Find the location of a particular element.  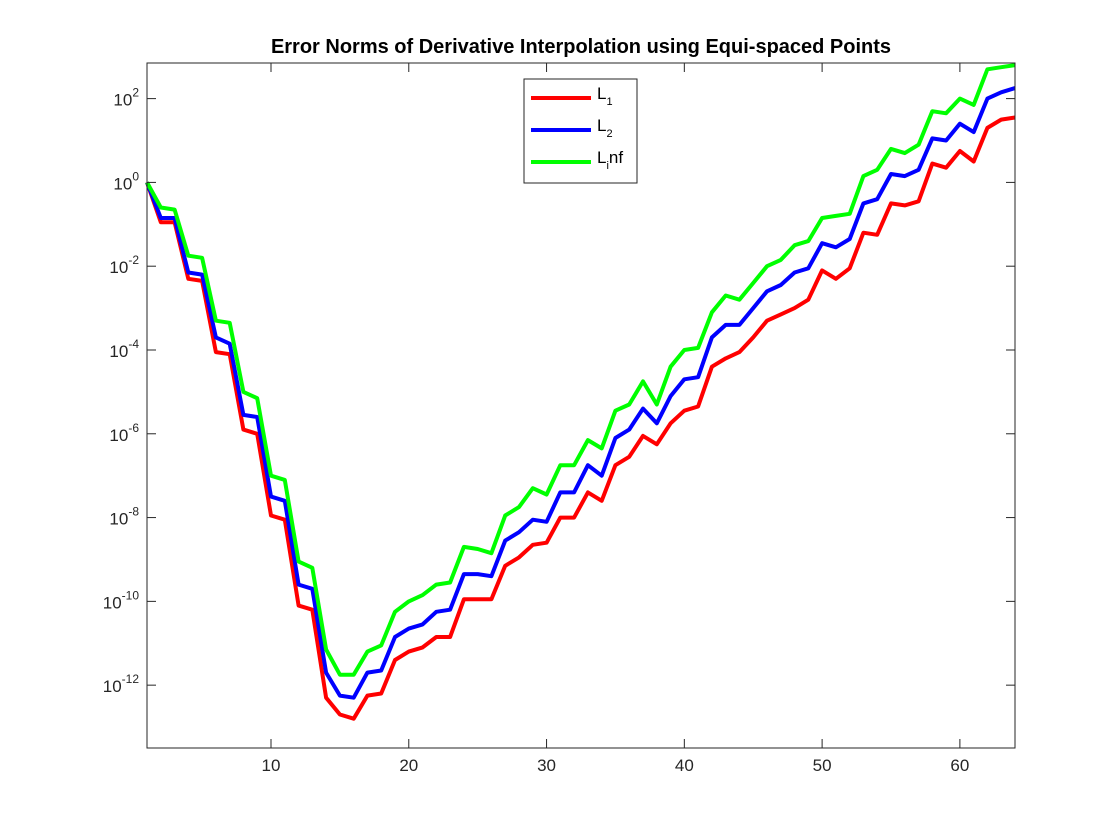

y-tick-label: 10⁻¹² is located at coordinates (121, 684).